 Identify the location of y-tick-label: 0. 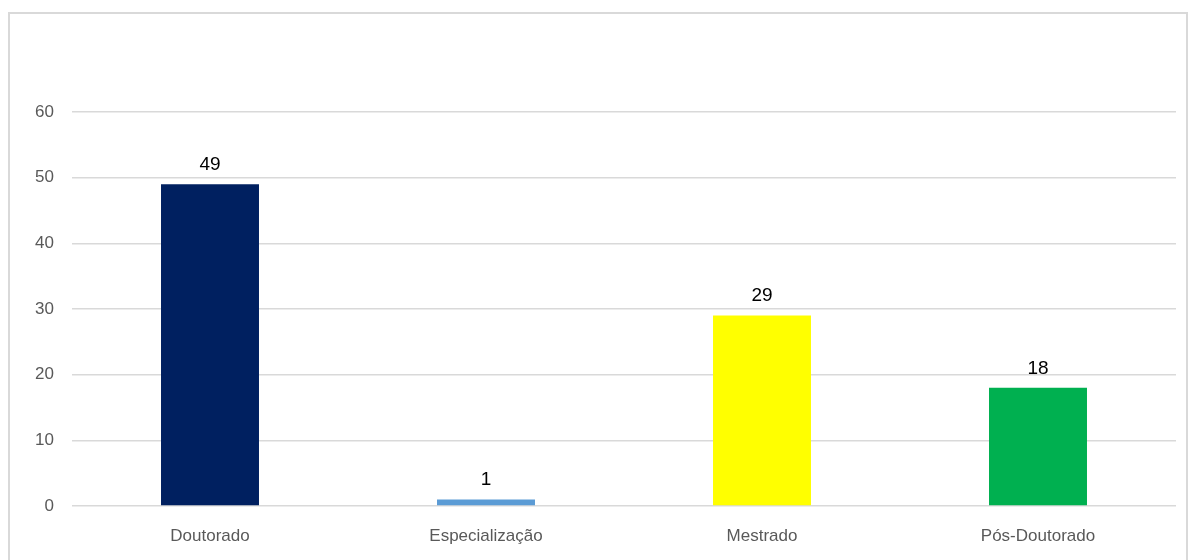
(49, 505).